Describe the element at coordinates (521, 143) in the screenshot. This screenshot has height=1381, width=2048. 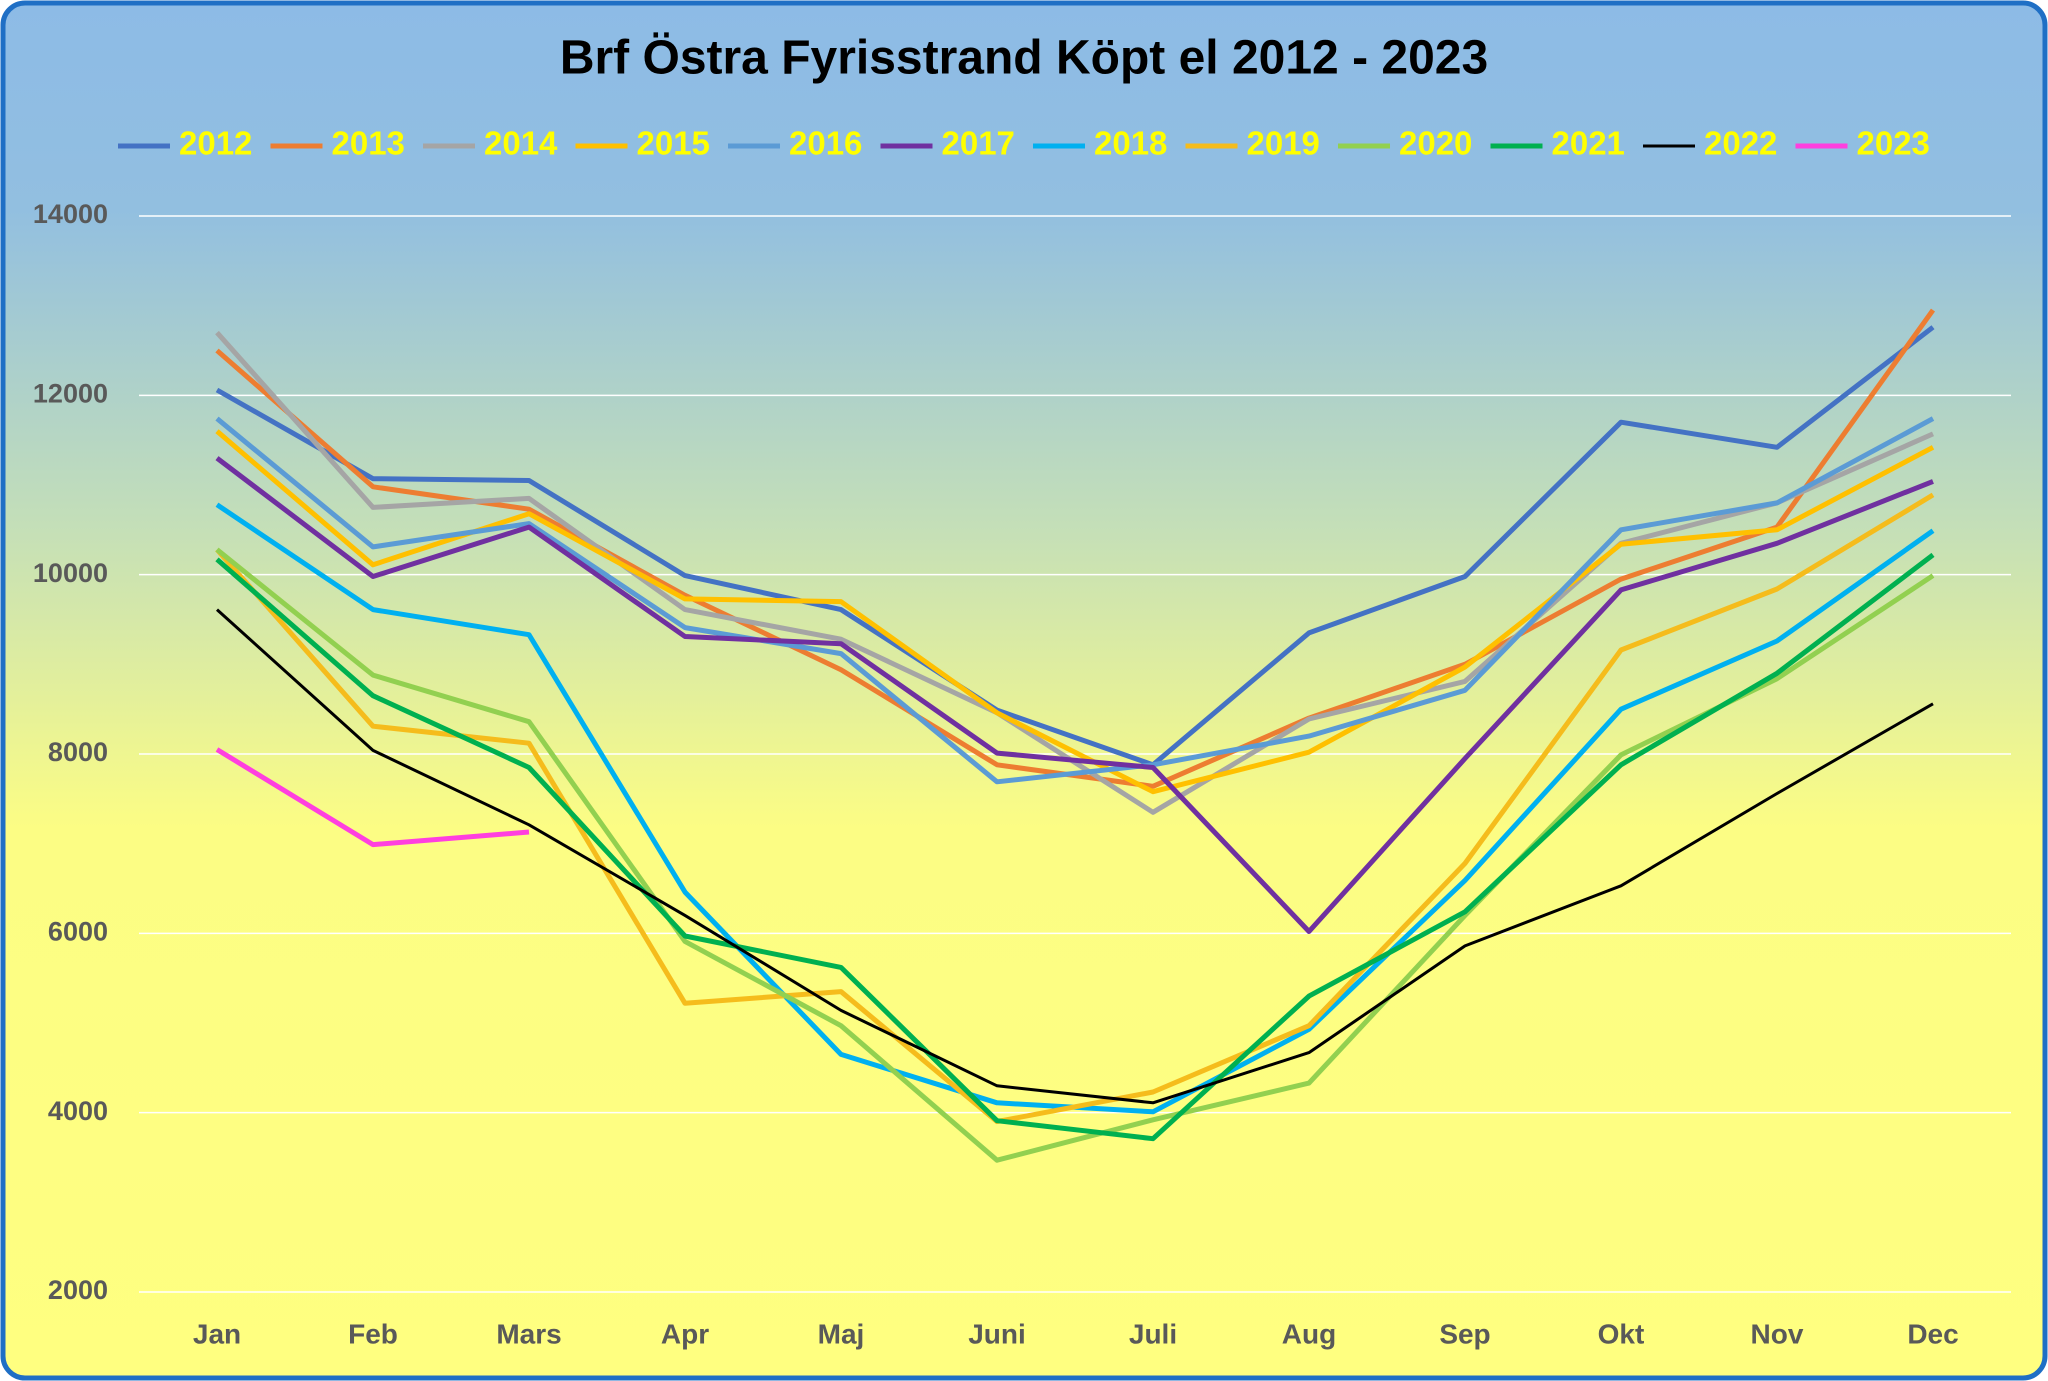
I see `legend-label: 2014` at that location.